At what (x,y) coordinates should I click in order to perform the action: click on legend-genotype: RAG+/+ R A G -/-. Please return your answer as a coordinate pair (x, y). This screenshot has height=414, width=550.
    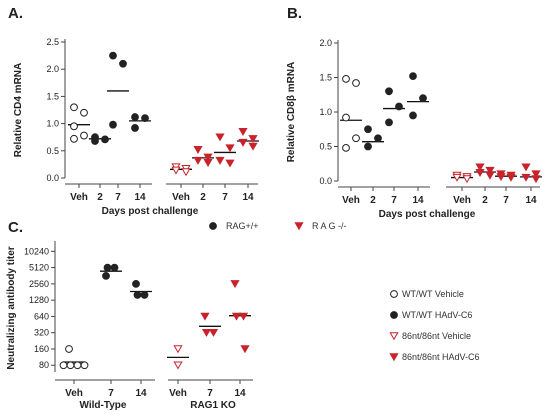
    Looking at the image, I should click on (278, 226).